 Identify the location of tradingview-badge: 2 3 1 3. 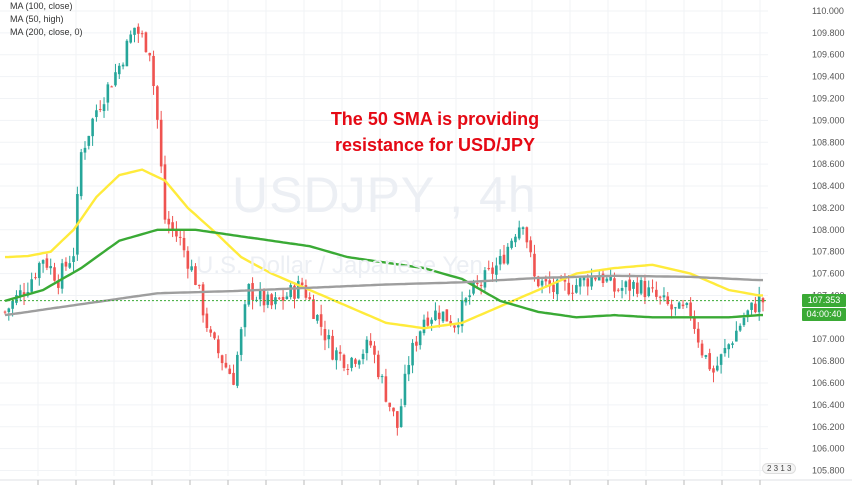
(779, 468).